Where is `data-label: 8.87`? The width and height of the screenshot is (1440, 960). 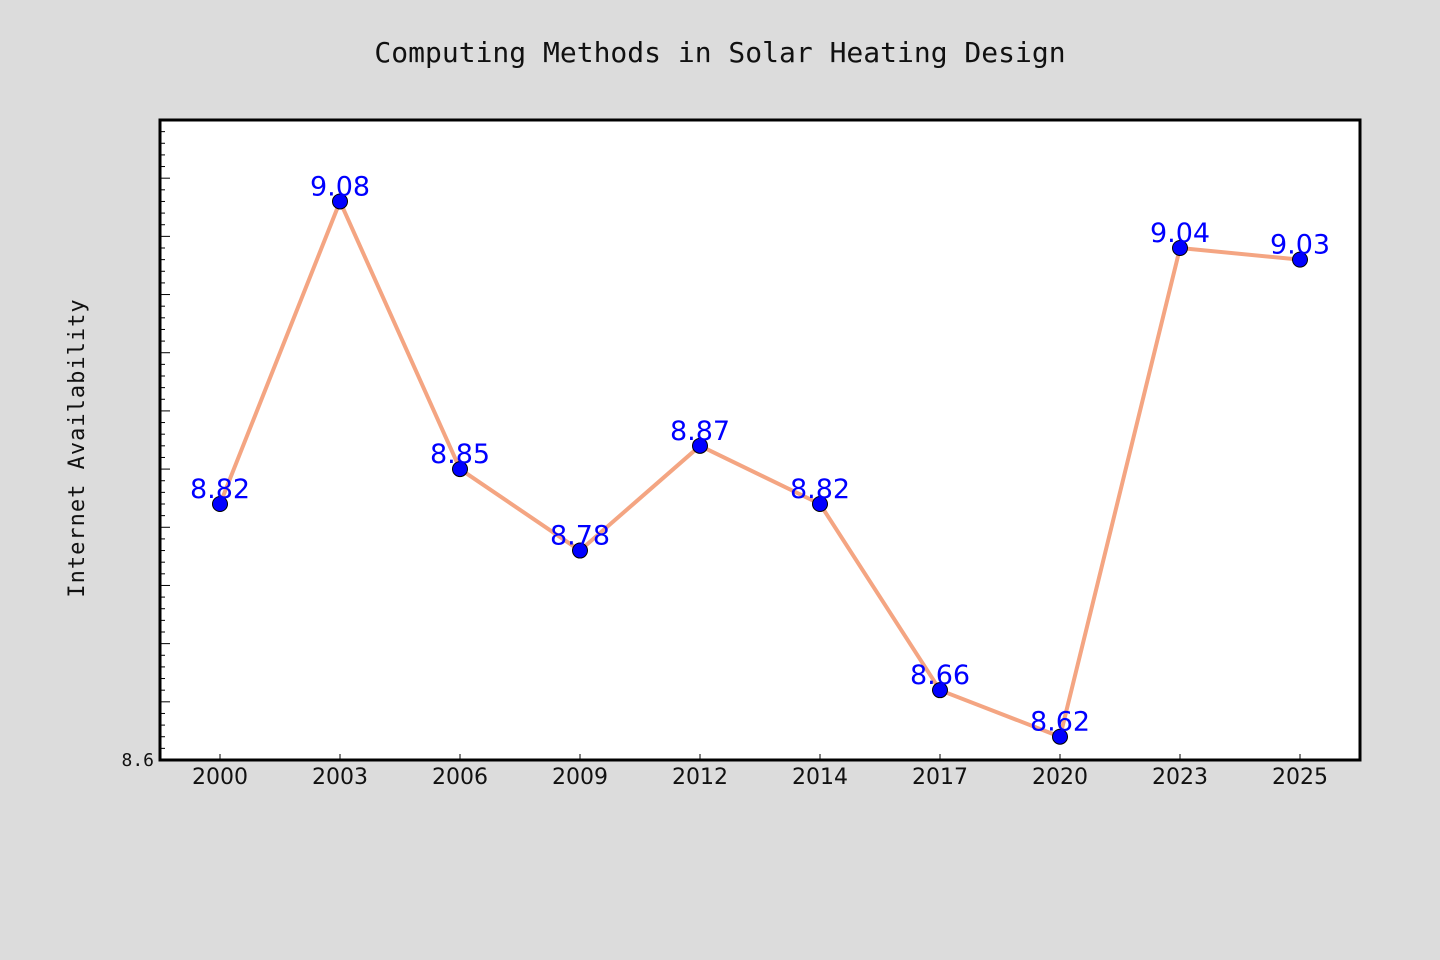 data-label: 8.87 is located at coordinates (700, 431).